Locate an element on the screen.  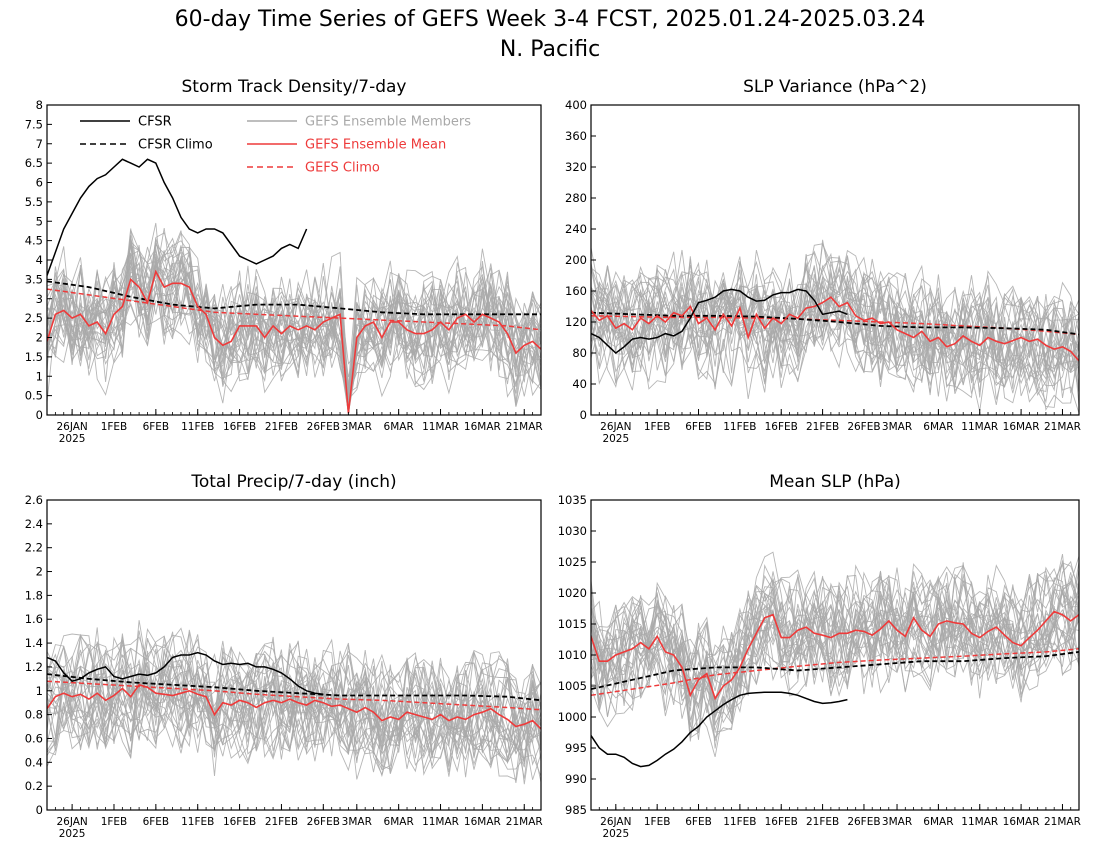
y-tick-label: 2.4 is located at coordinates (34, 524).